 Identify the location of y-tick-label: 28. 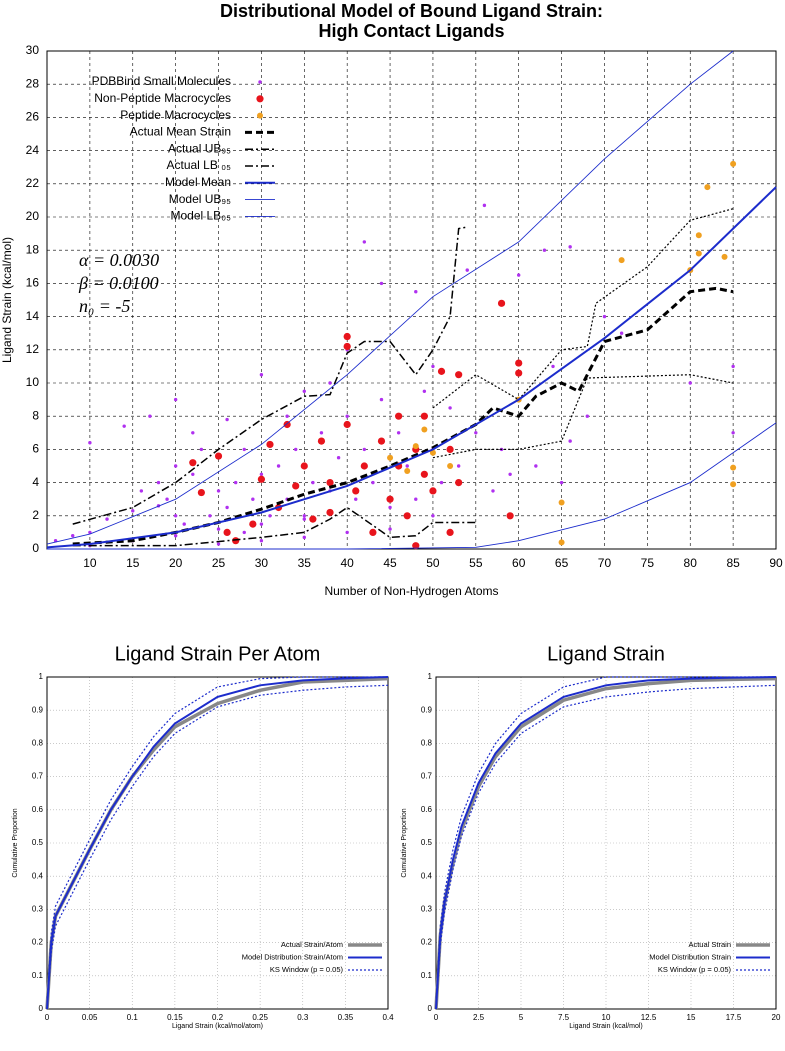
(33, 83).